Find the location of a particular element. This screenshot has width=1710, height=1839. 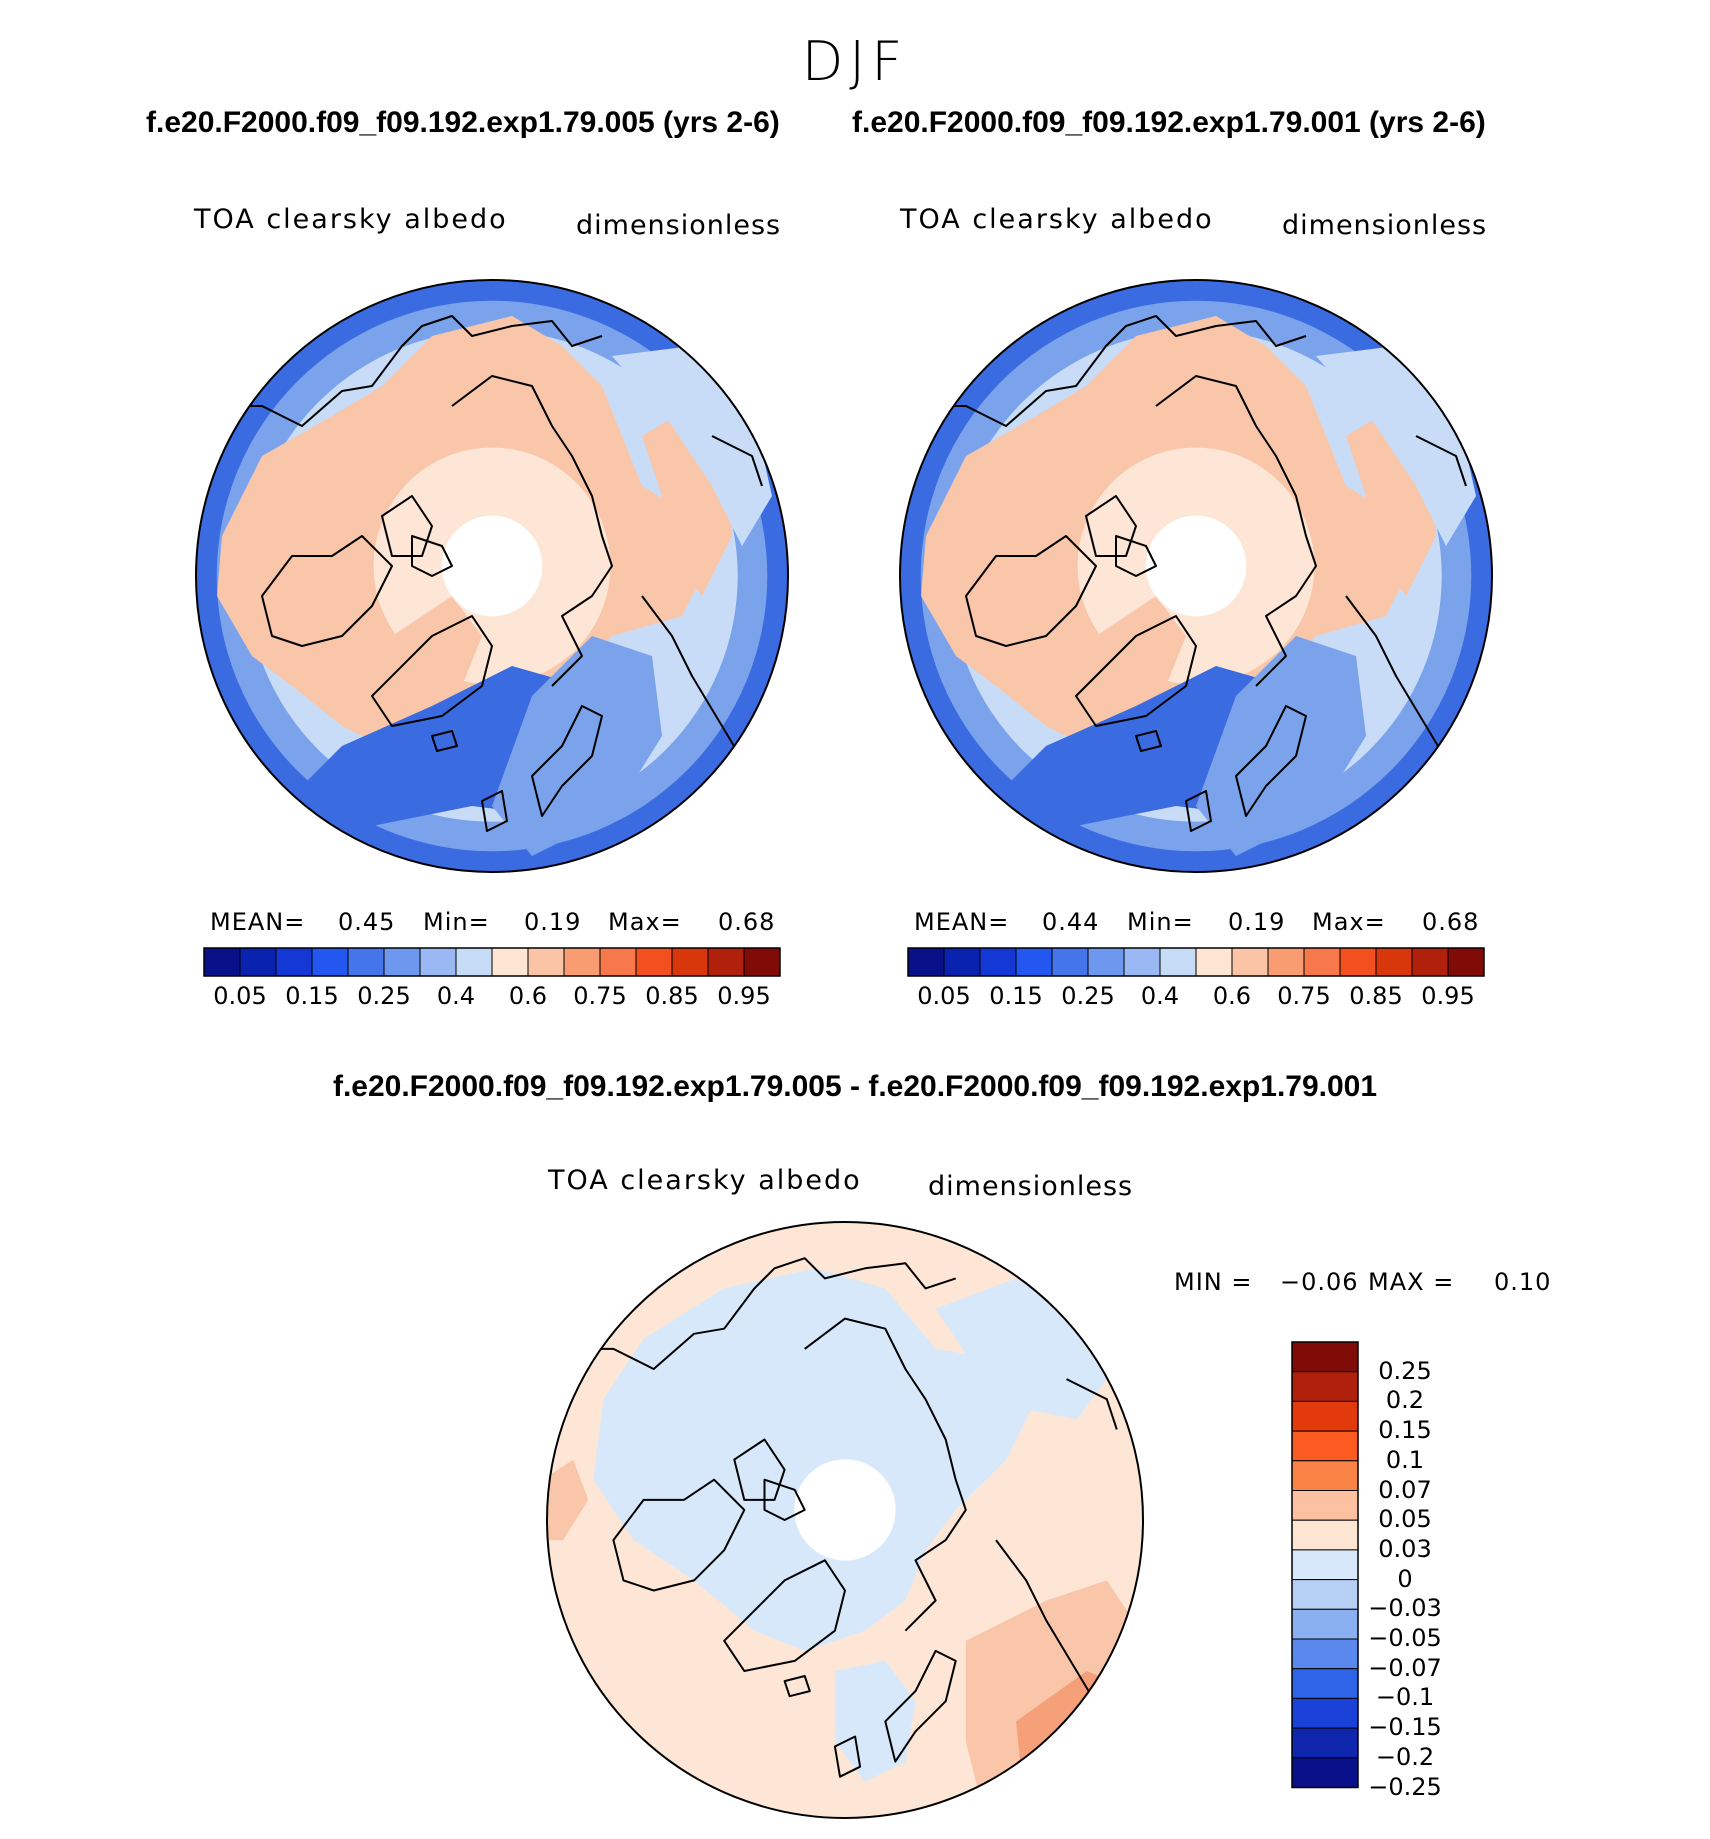

panel2-mean-label: MEAN= is located at coordinates (962, 922).